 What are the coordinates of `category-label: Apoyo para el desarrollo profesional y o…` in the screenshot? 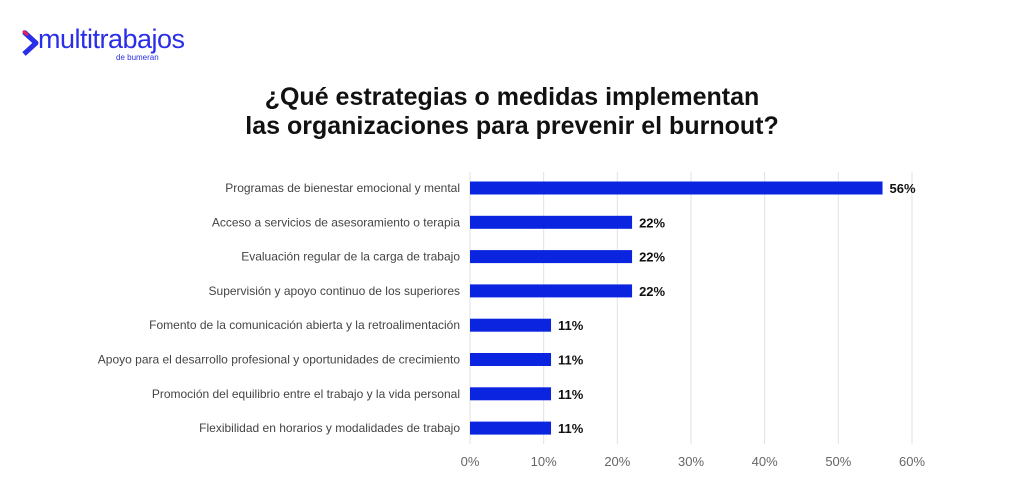 It's located at (279, 360).